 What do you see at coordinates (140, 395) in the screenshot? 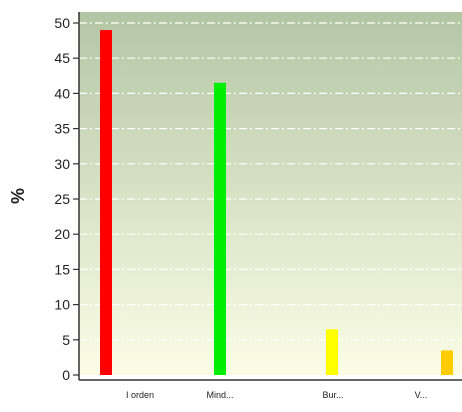
I see `x-tick-label: I orden` at bounding box center [140, 395].